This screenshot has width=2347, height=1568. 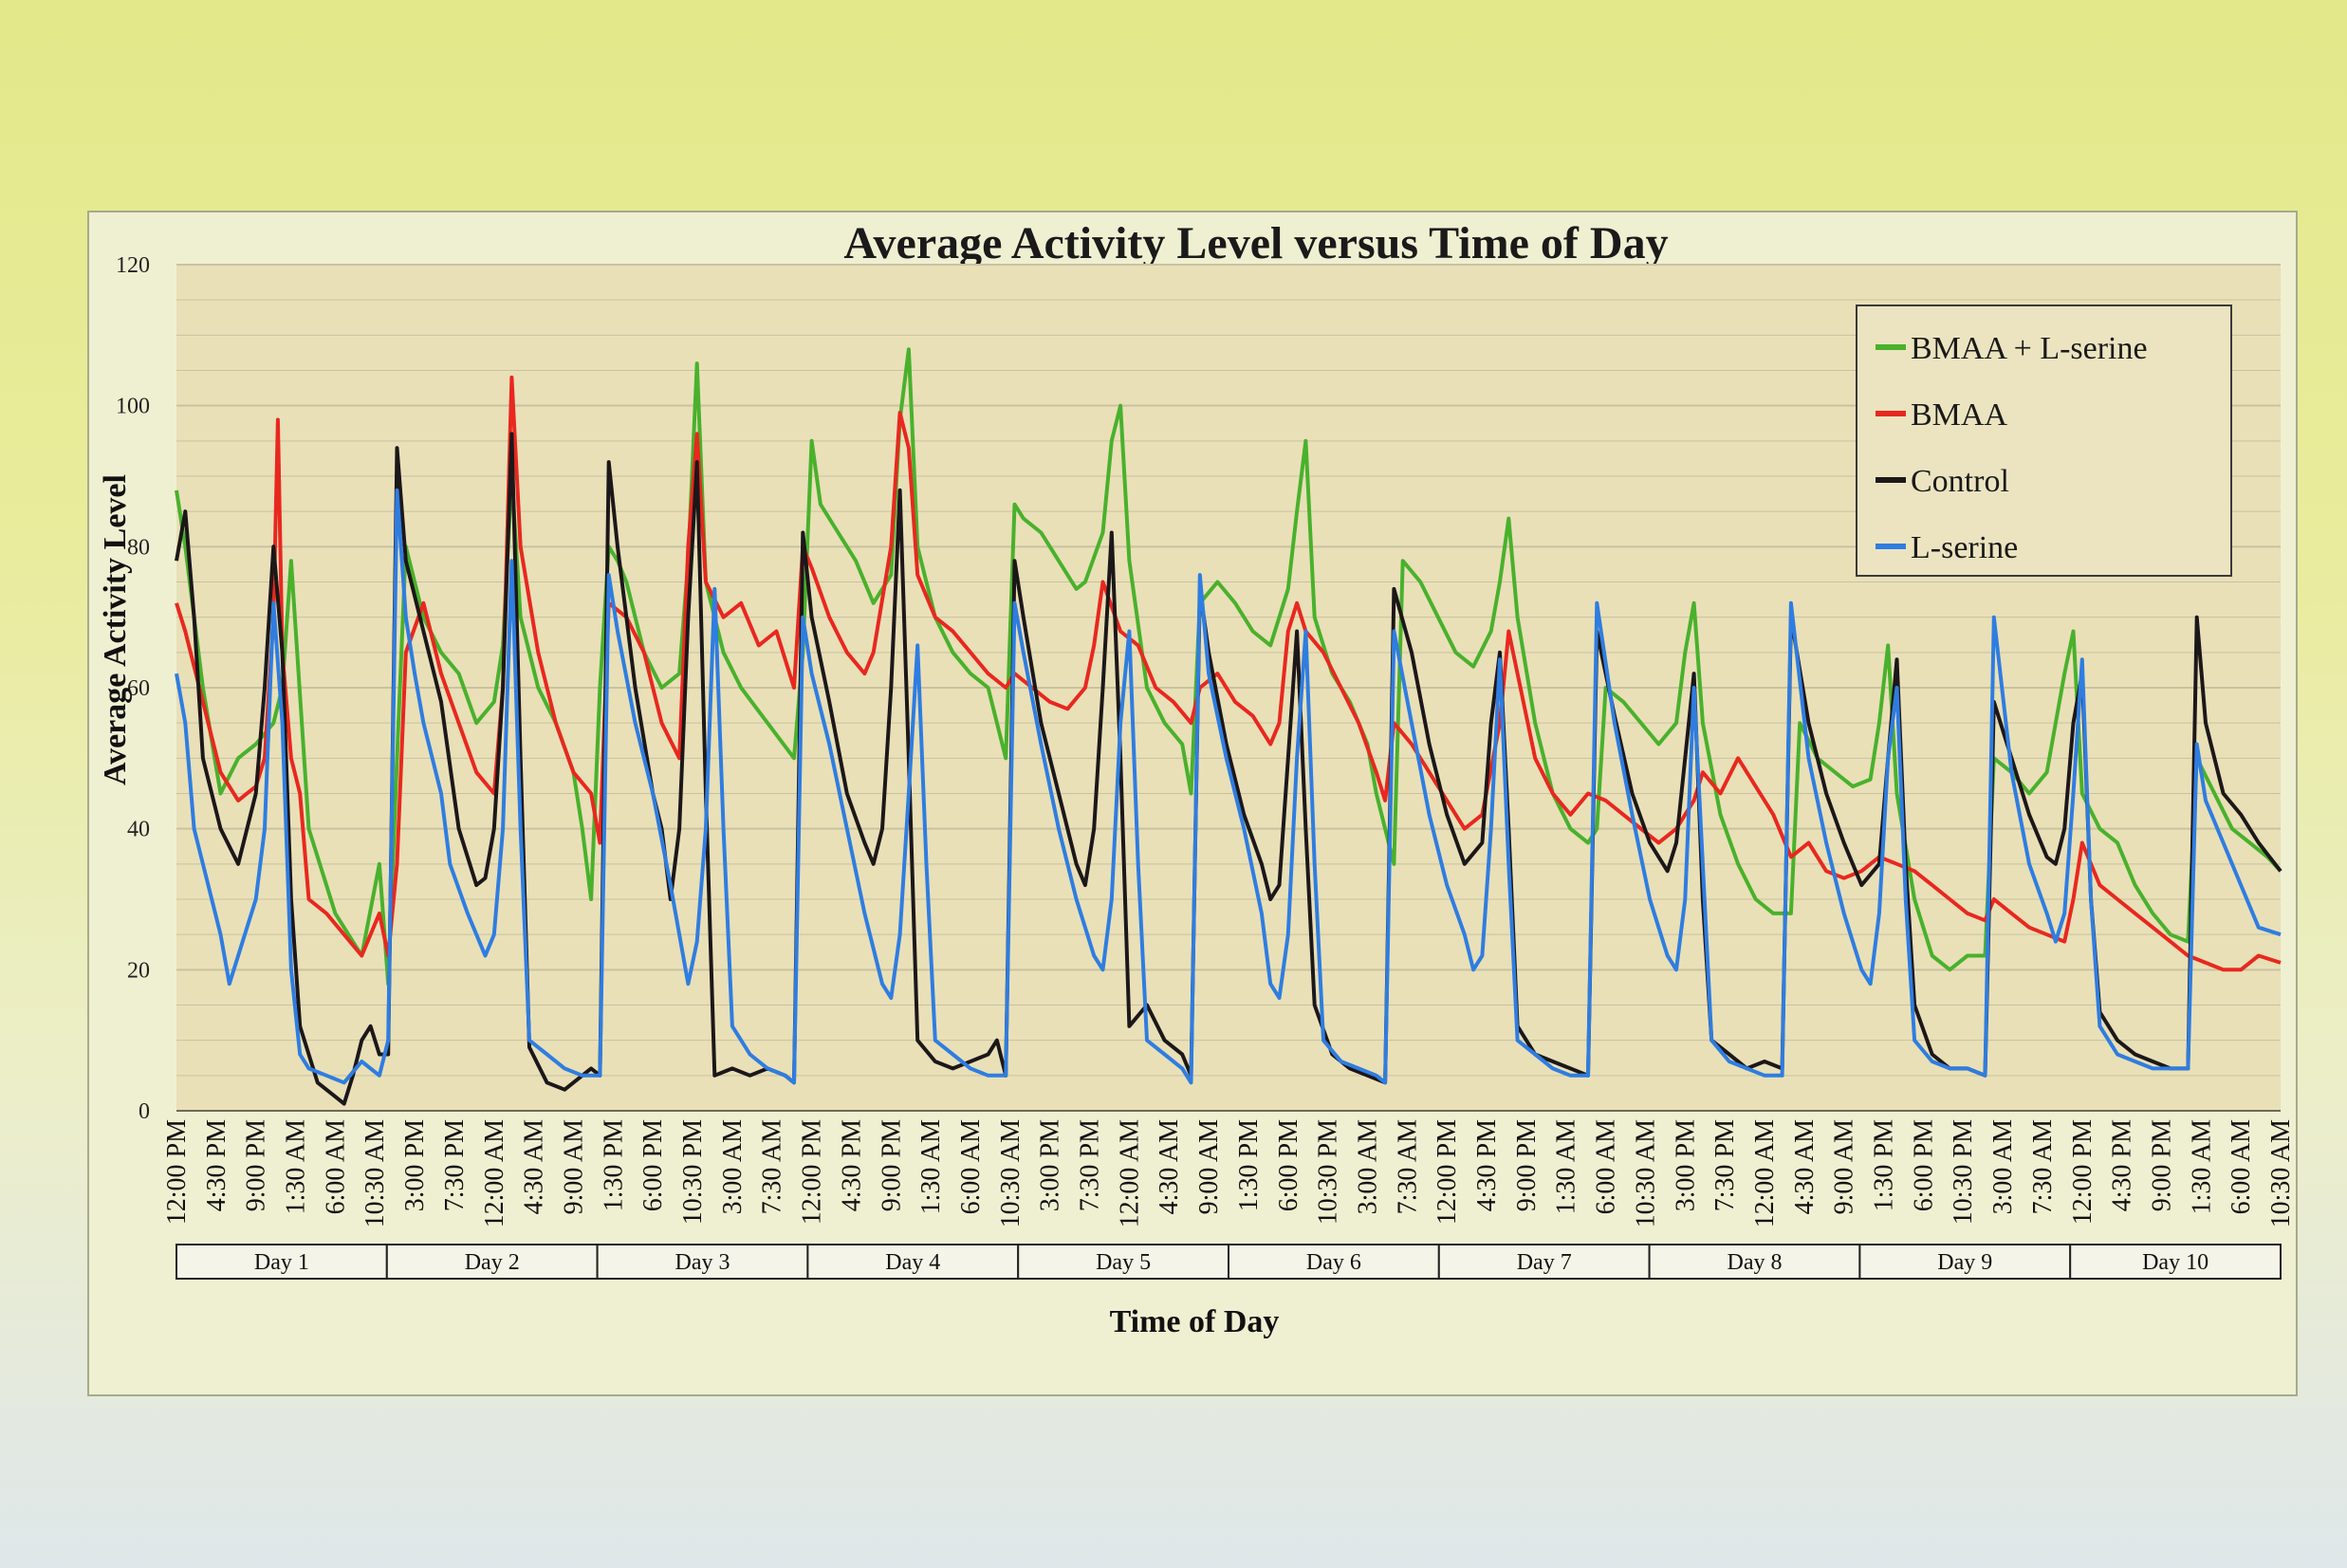 I want to click on y-tick-label: 20, so click(x=138, y=971).